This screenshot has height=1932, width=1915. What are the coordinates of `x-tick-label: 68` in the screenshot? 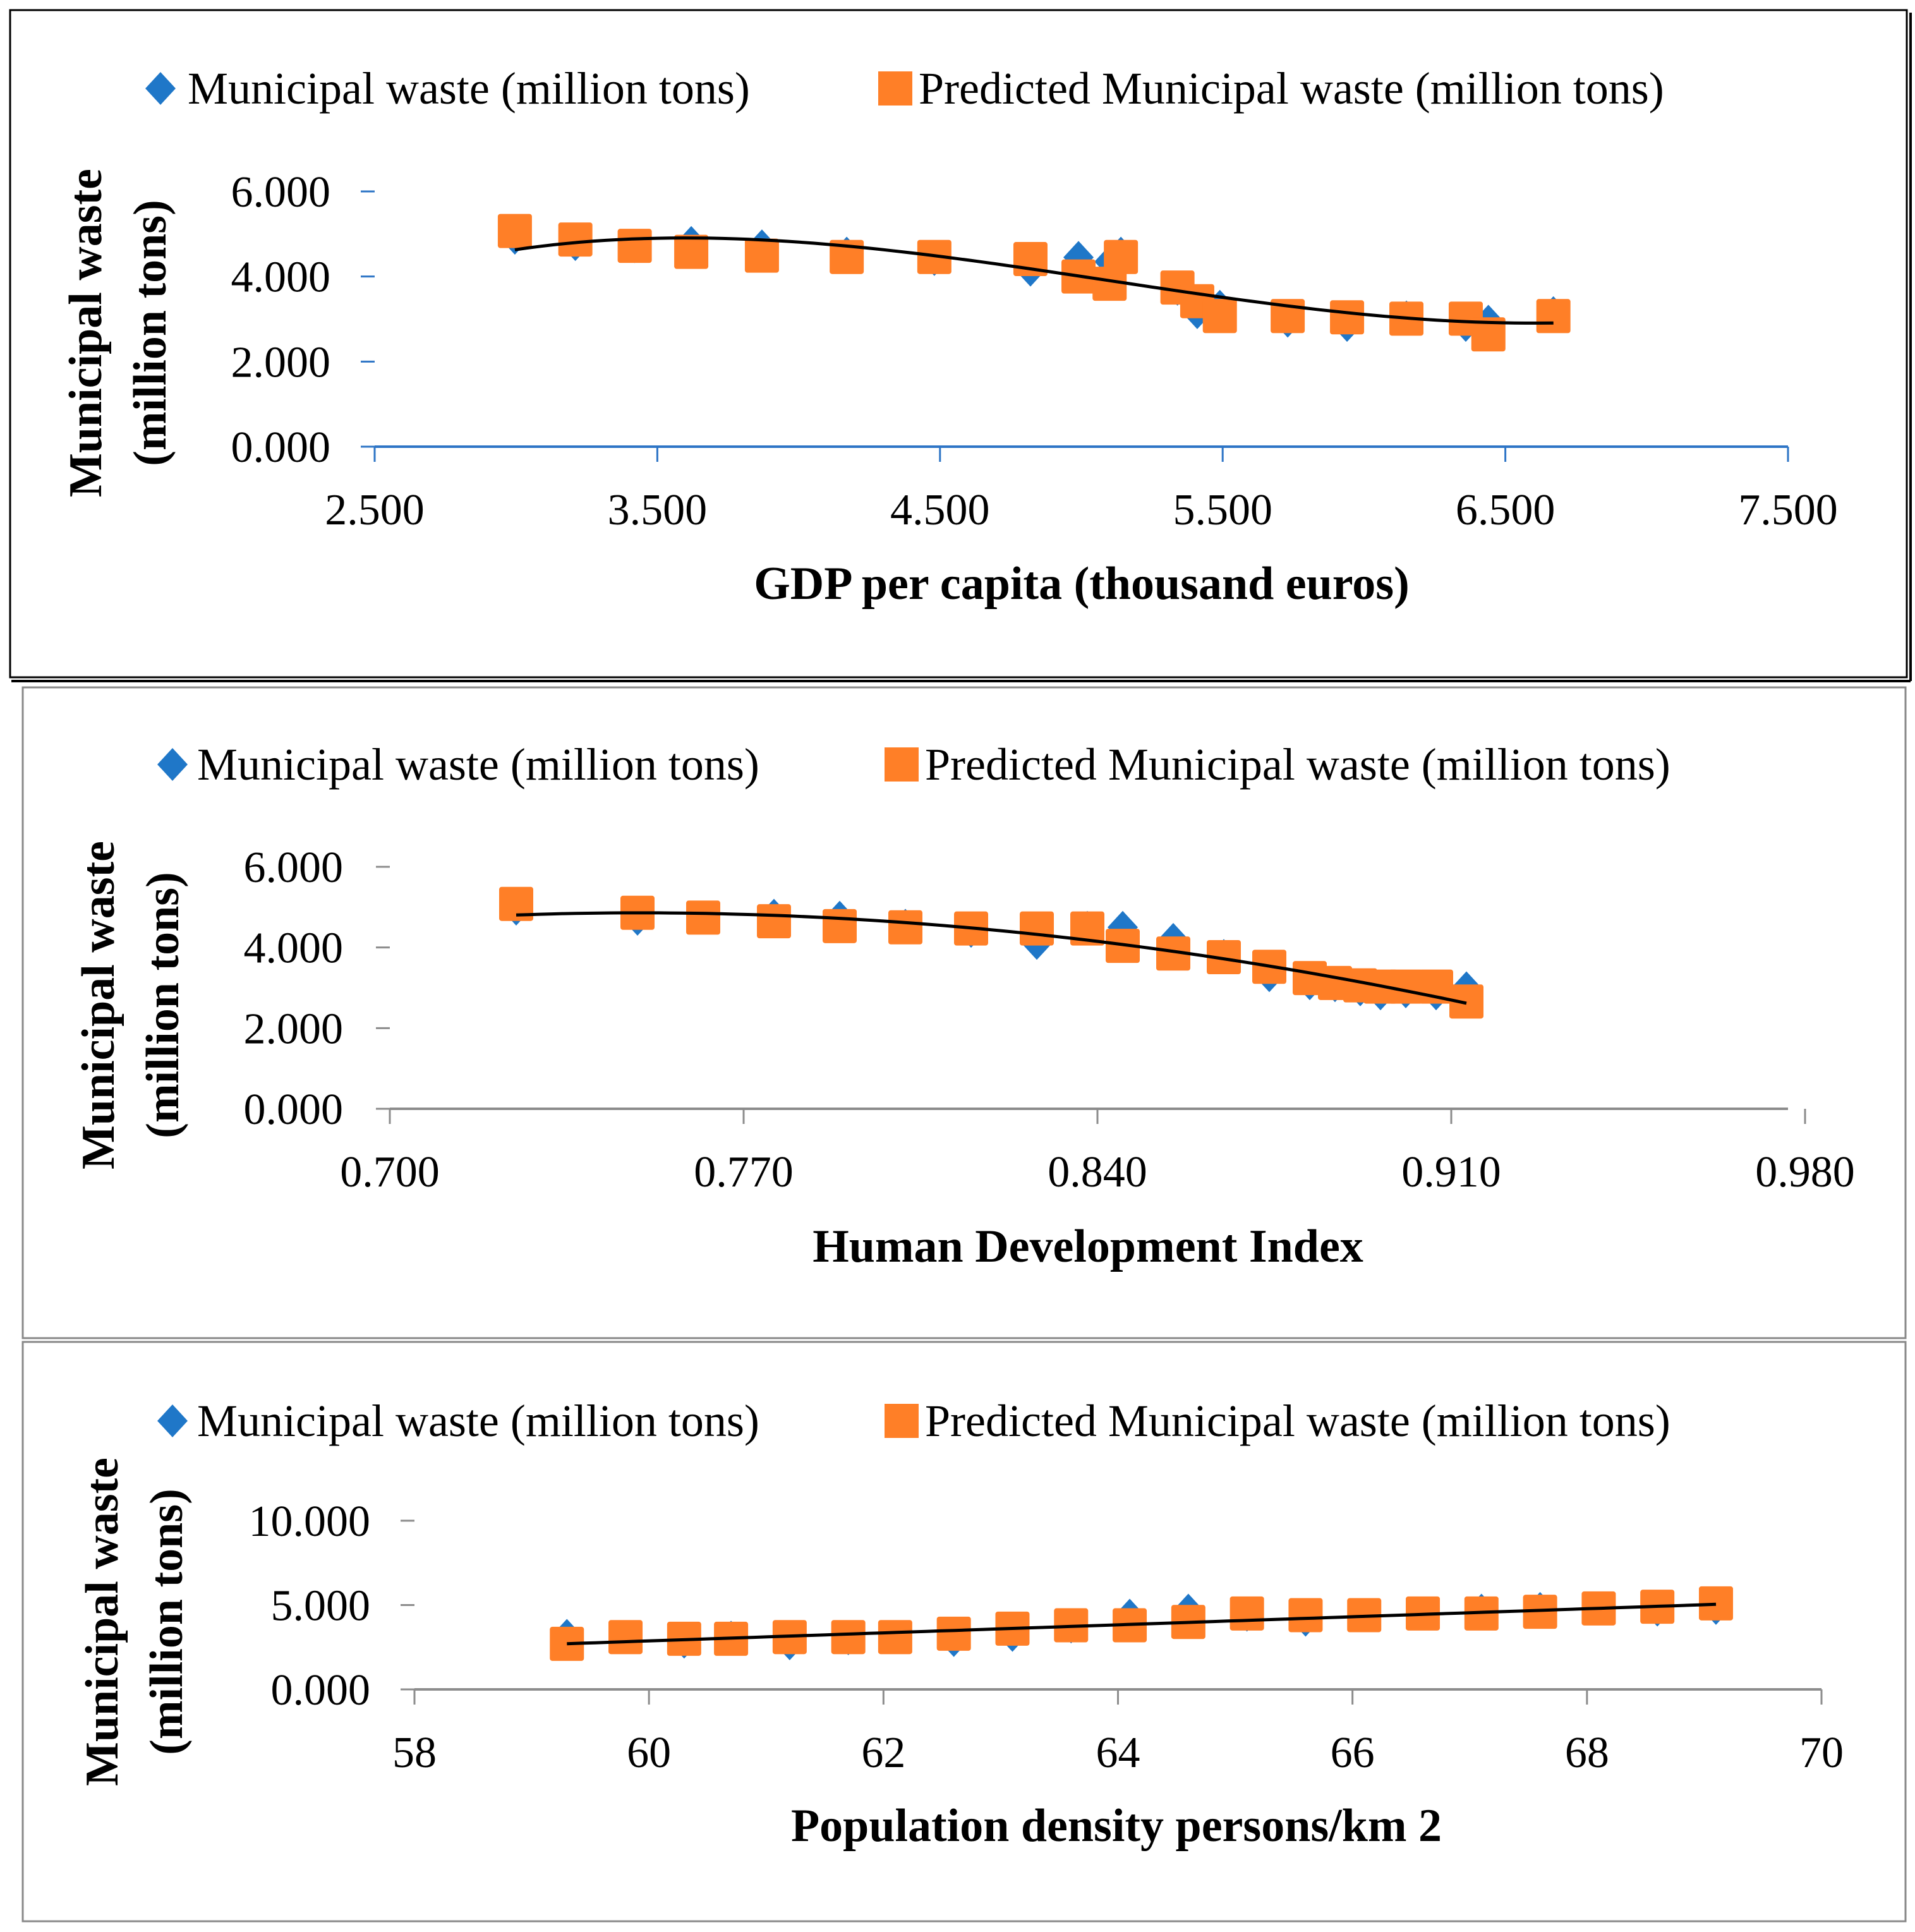 It's located at (1587, 1753).